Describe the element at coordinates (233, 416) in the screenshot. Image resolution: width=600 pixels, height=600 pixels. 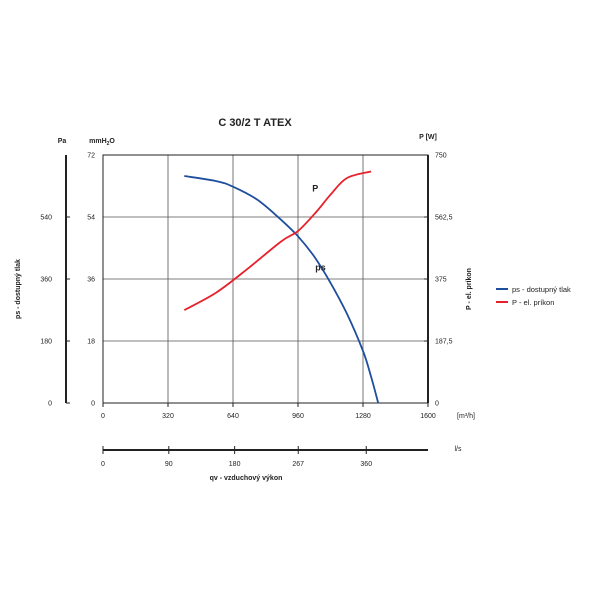
I see `x-tick-label: 640` at that location.